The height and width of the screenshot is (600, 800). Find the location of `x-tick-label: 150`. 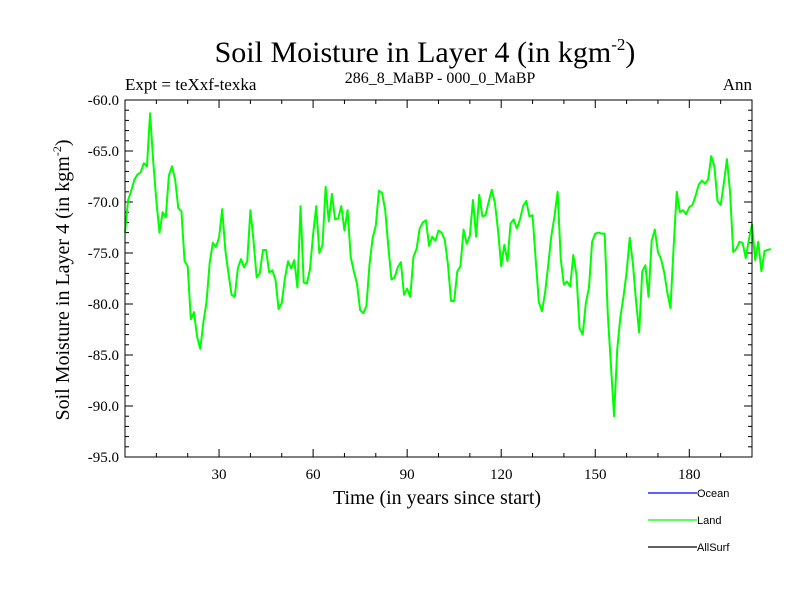

x-tick-label: 150 is located at coordinates (595, 475).